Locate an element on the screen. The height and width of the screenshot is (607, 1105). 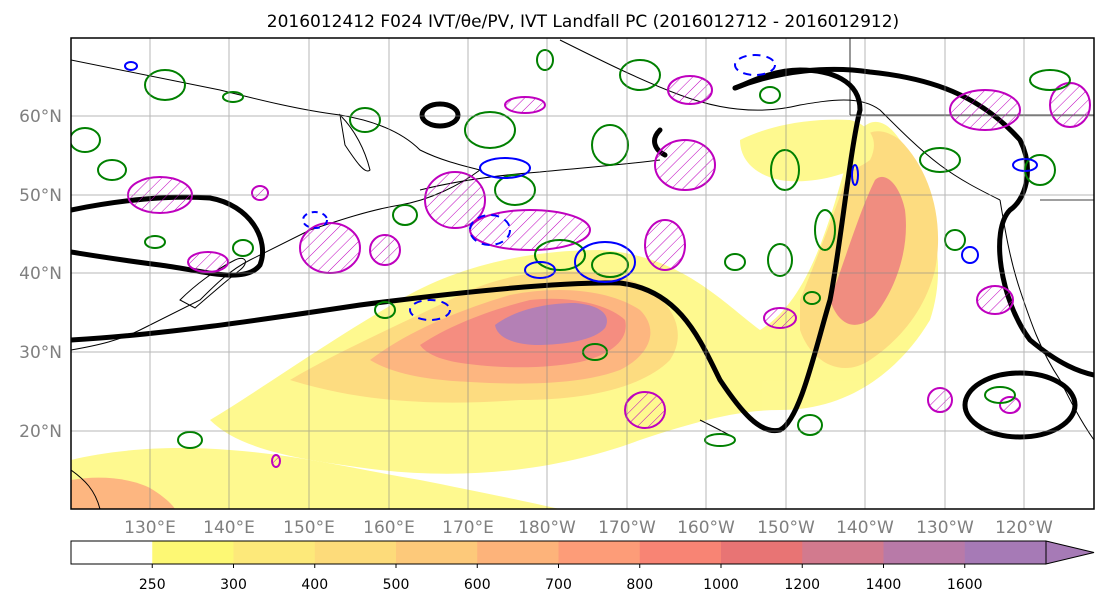
colorbar-tick-label: 400 is located at coordinates (314, 585).